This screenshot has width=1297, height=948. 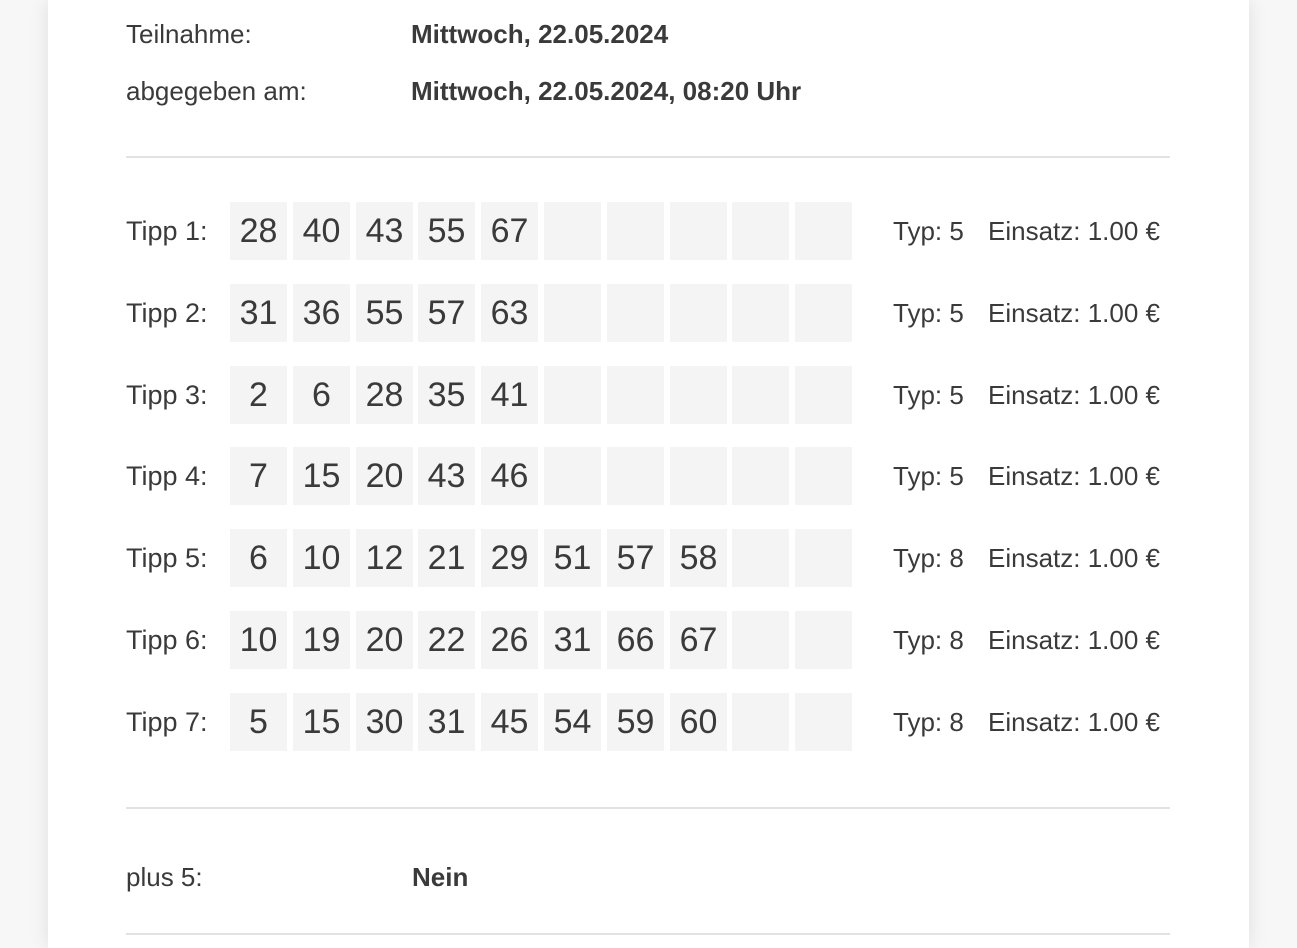 What do you see at coordinates (698, 722) in the screenshot?
I see `tipp-number-cell: 60` at bounding box center [698, 722].